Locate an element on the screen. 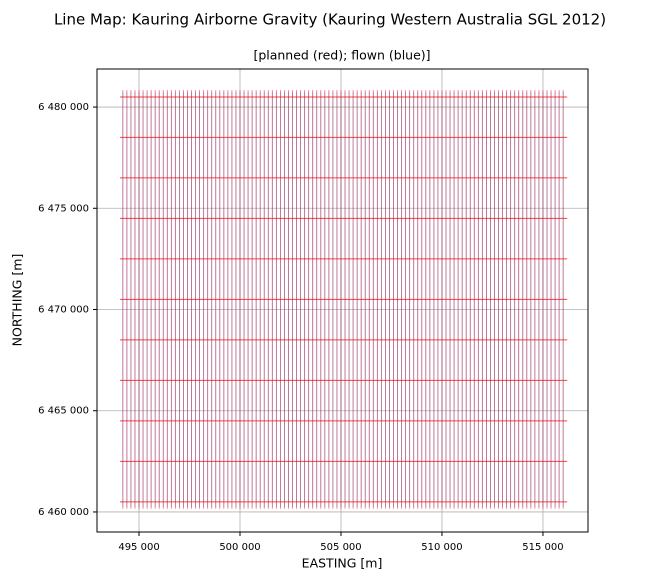 This screenshot has width=654, height=582. x-axis-label: EASTING [m] is located at coordinates (342, 563).